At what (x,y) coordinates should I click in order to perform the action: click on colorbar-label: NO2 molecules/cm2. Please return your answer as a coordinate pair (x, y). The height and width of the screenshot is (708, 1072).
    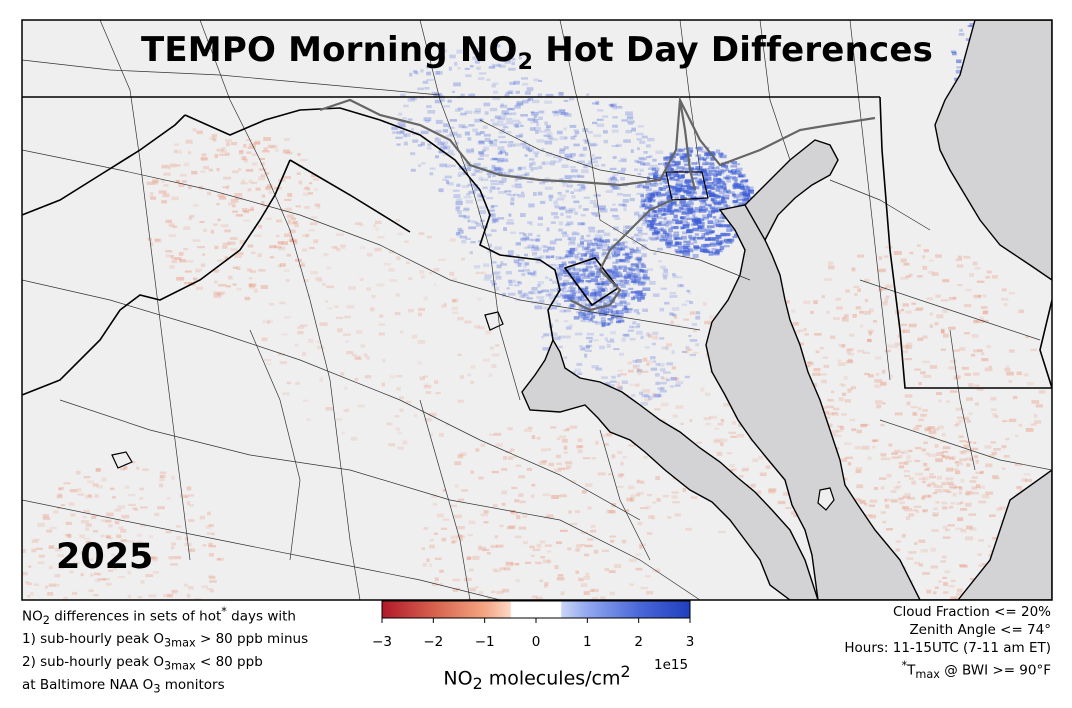
    Looking at the image, I should click on (537, 678).